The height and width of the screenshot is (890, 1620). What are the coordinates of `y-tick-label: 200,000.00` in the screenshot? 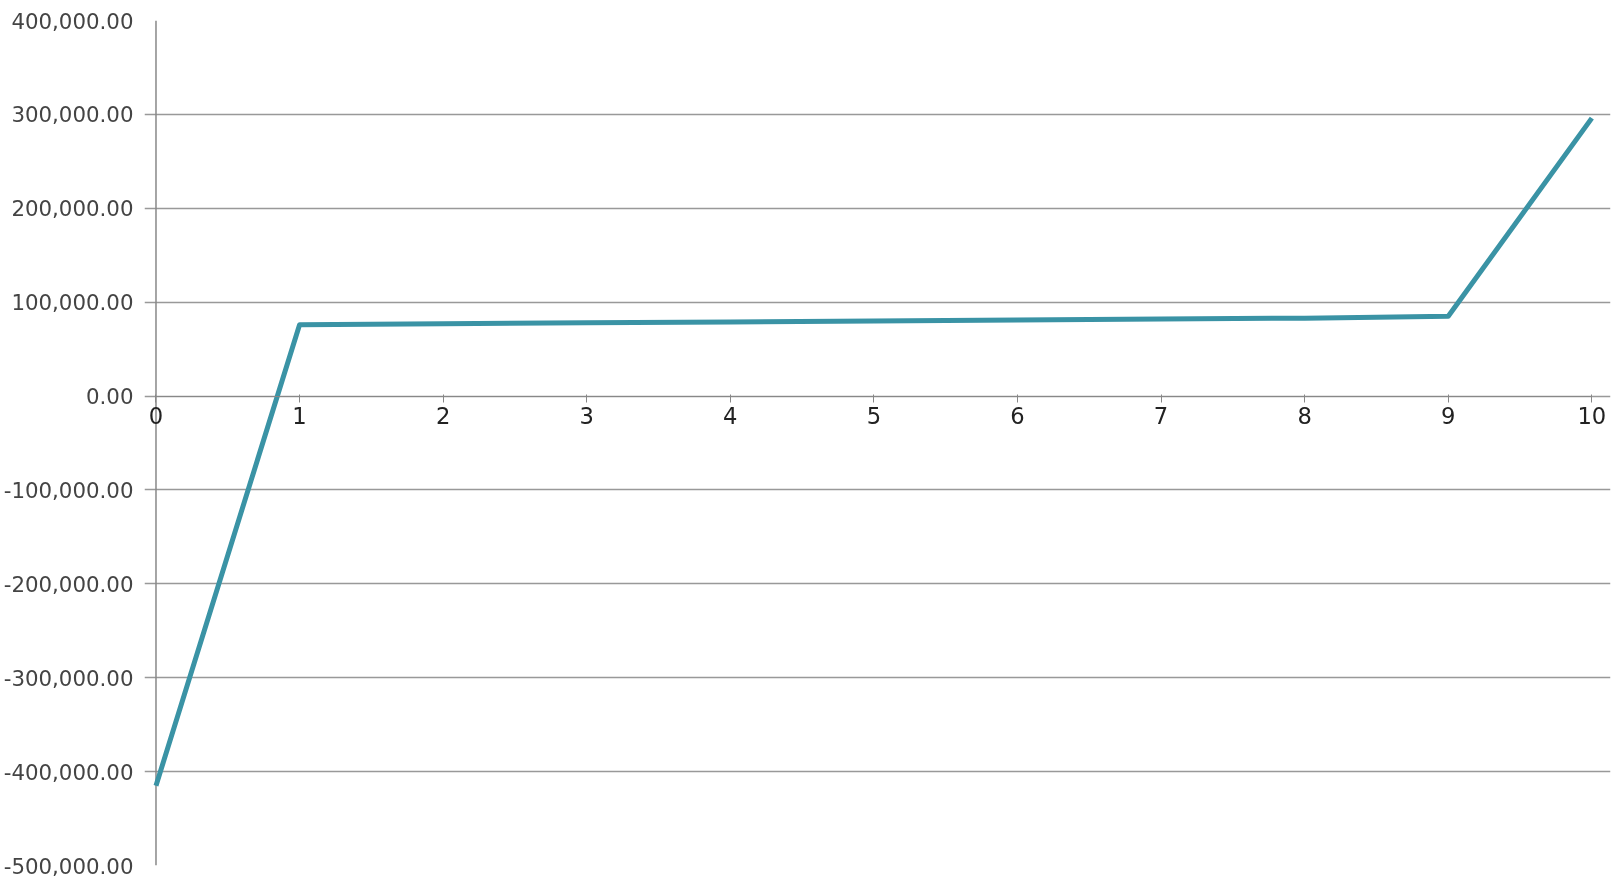 It's located at (72, 209).